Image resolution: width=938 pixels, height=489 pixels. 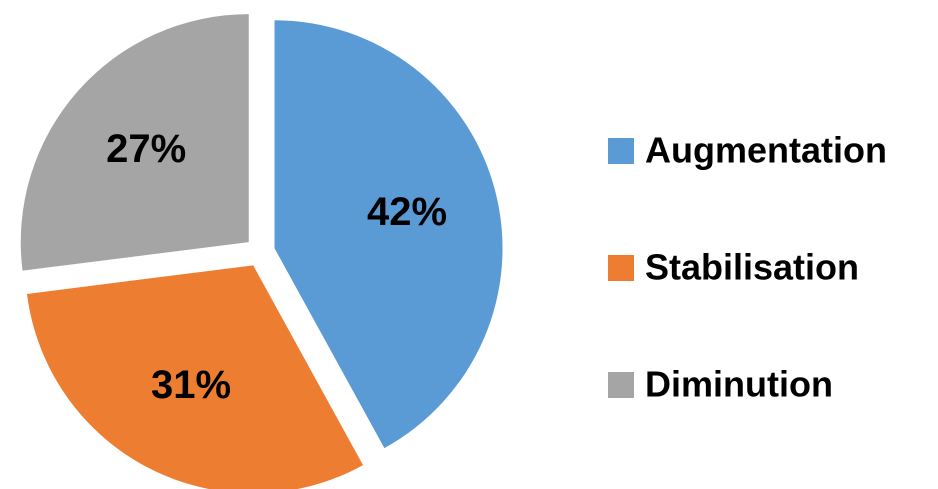 What do you see at coordinates (407, 212) in the screenshot?
I see `slice-label: 42%` at bounding box center [407, 212].